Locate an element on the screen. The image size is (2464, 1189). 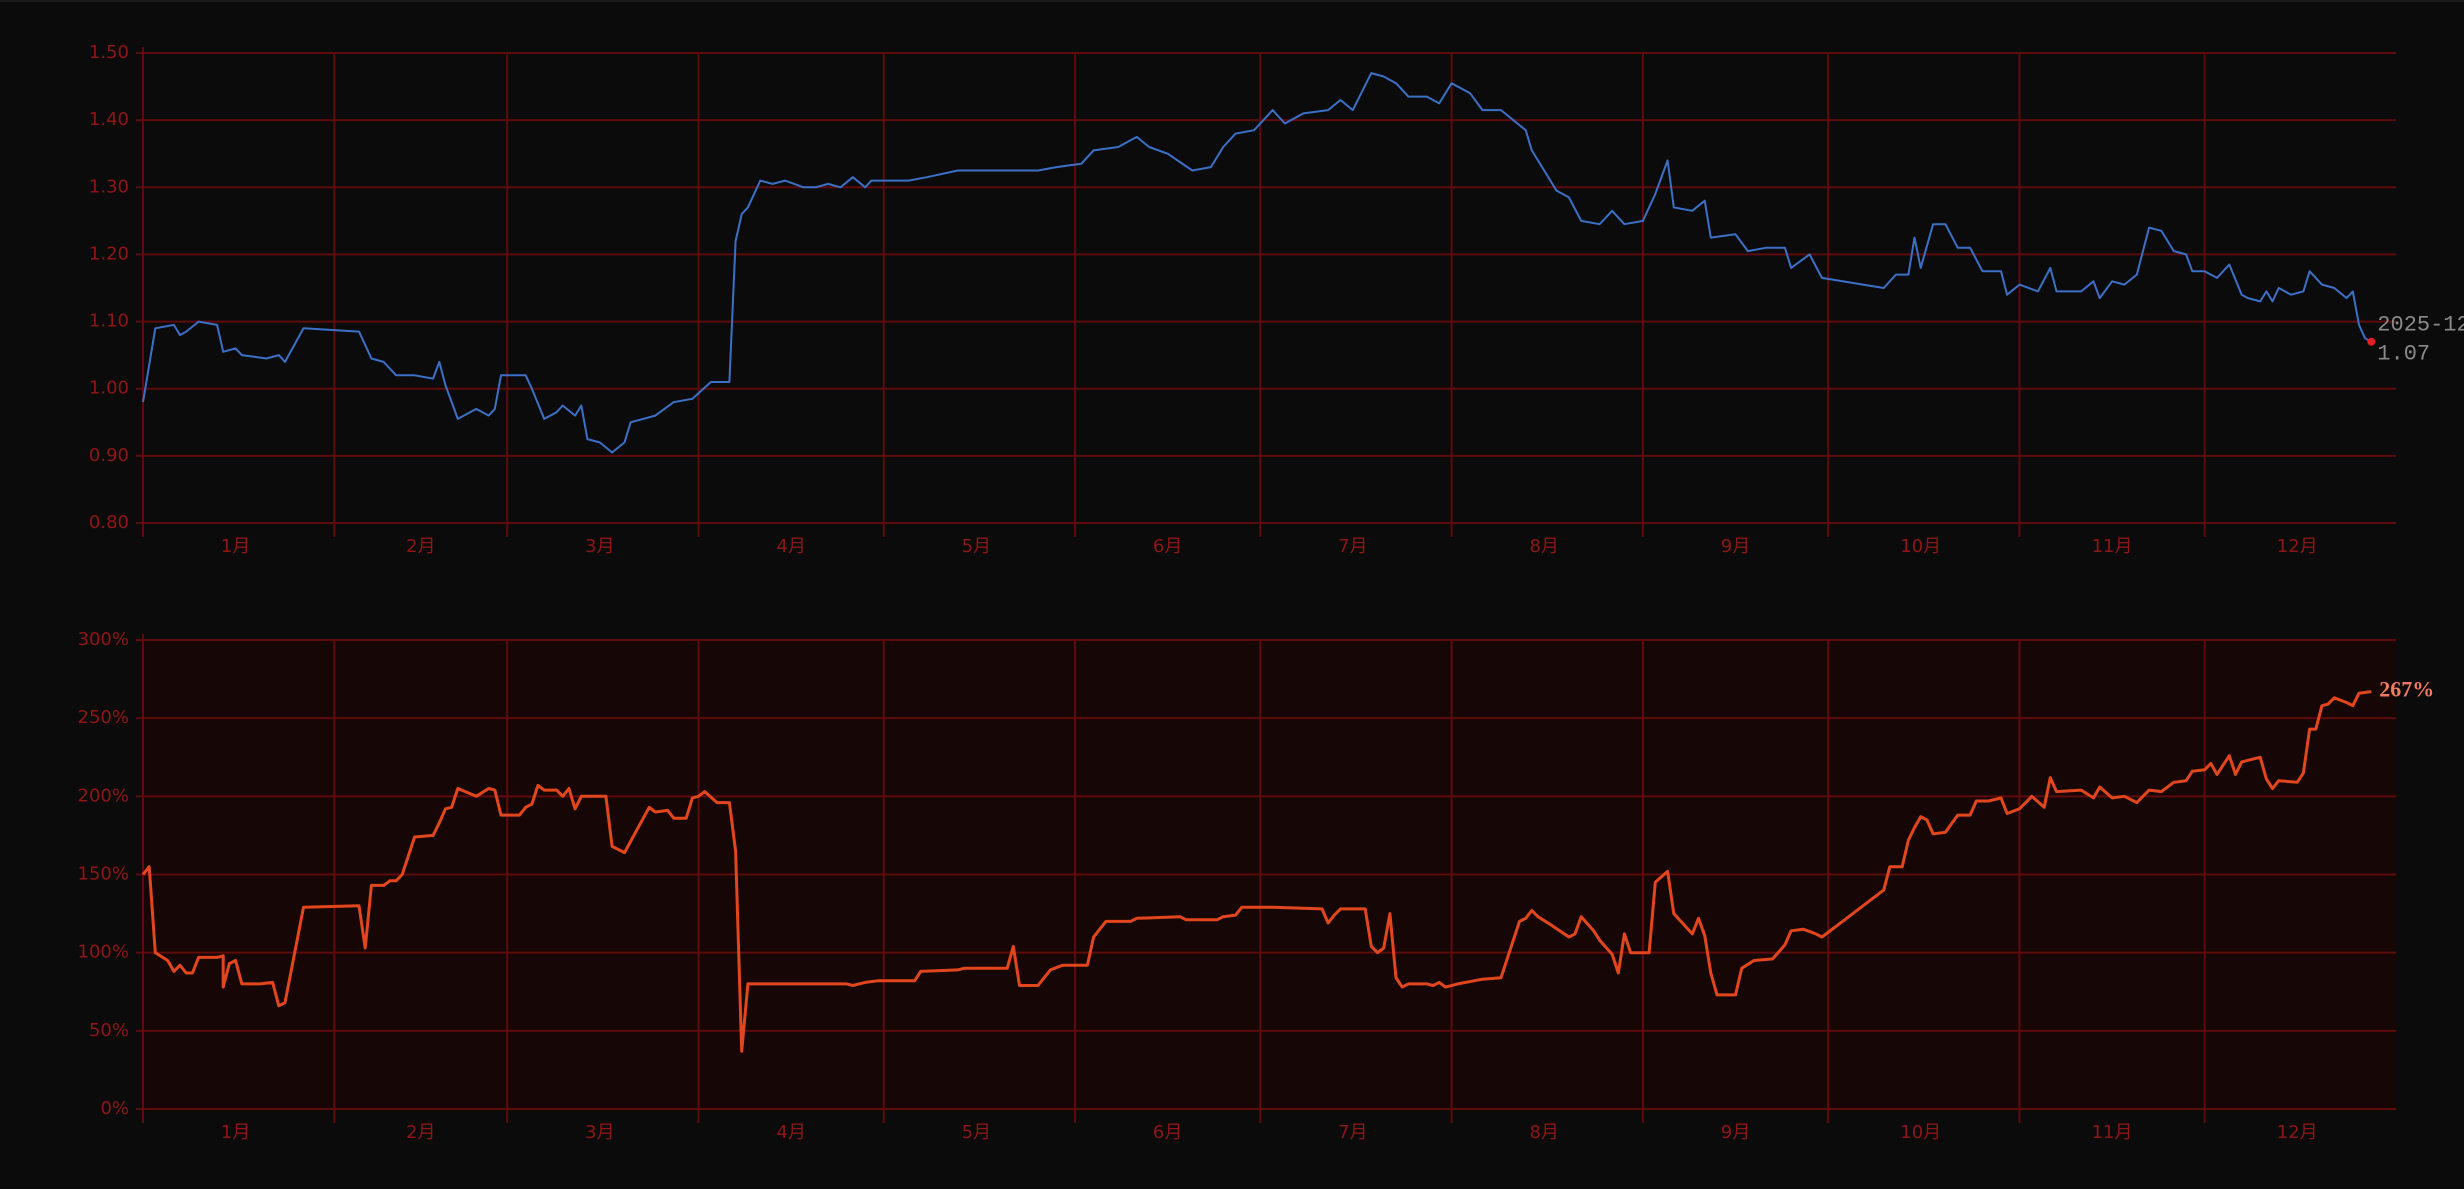
end-marker is located at coordinates (2371, 341).